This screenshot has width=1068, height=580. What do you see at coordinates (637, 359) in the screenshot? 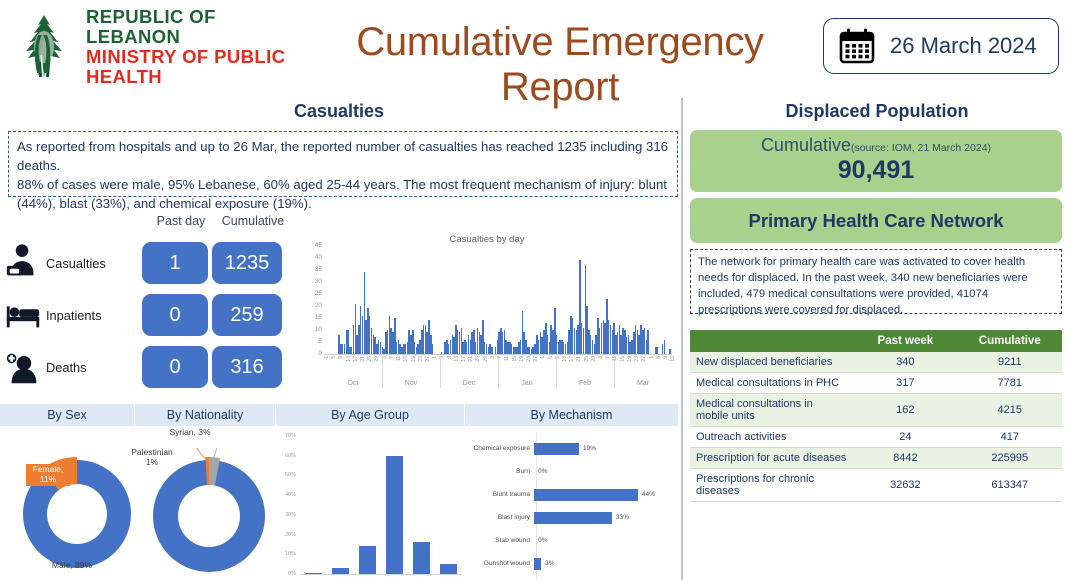
I see `x-tick-label: 23` at bounding box center [637, 359].